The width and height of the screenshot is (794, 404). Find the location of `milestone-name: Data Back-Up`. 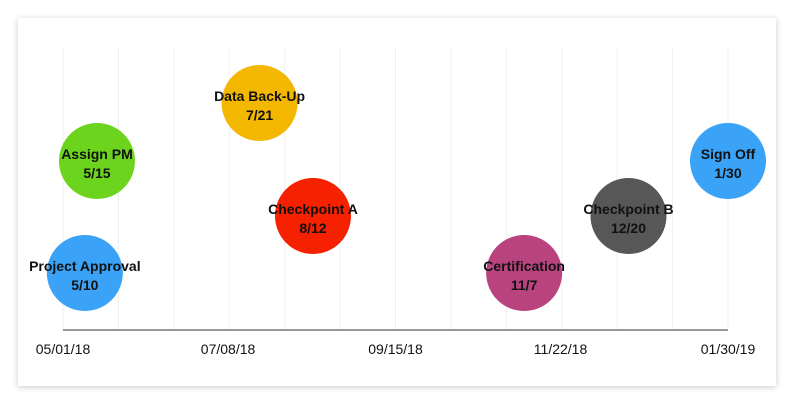

milestone-name: Data Back-Up is located at coordinates (259, 96).